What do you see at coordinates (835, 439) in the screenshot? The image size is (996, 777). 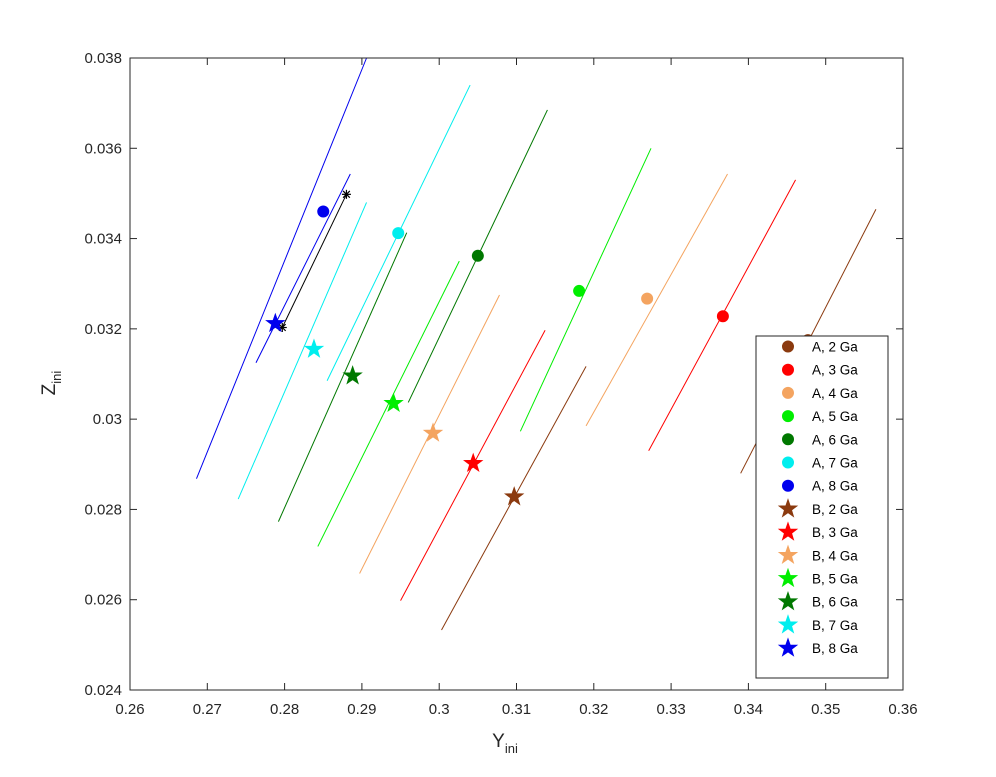 I see `legend-label-5: A, 6 Ga` at bounding box center [835, 439].